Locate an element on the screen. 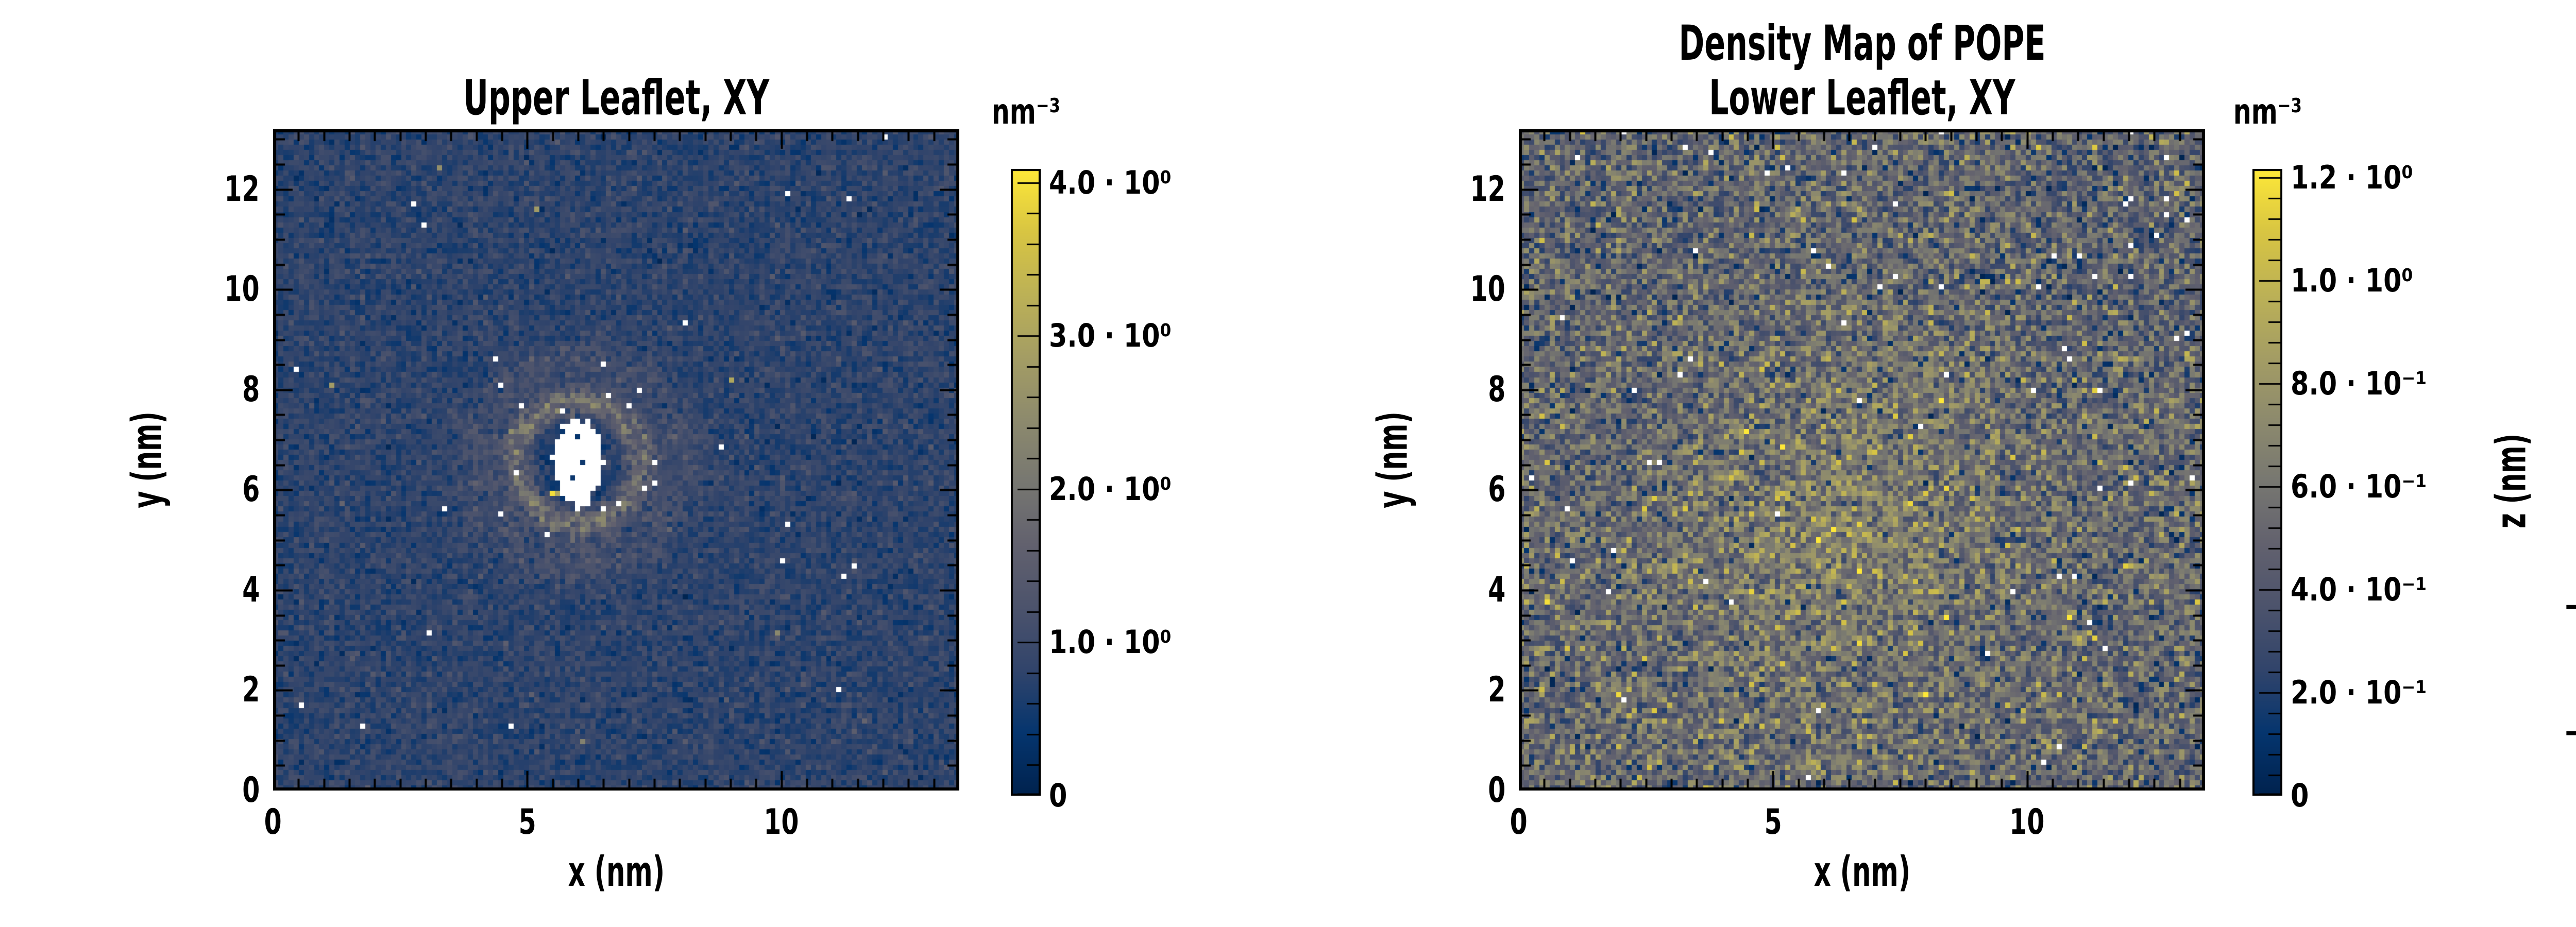 The image size is (2576, 927). panel1-colorbar-unit: nm⁻³ is located at coordinates (1025, 112).